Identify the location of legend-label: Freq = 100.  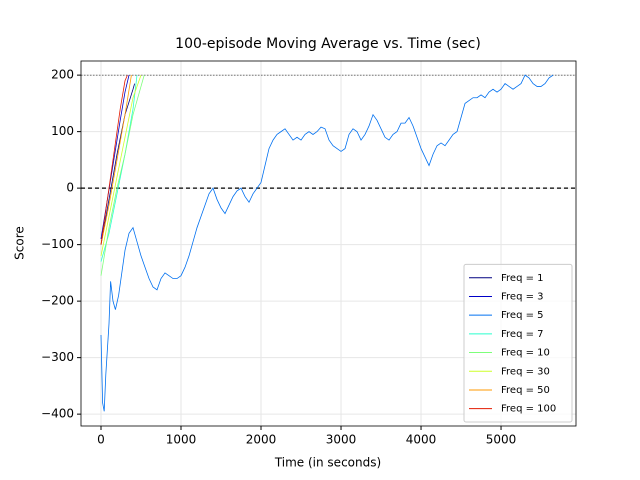
(528, 409).